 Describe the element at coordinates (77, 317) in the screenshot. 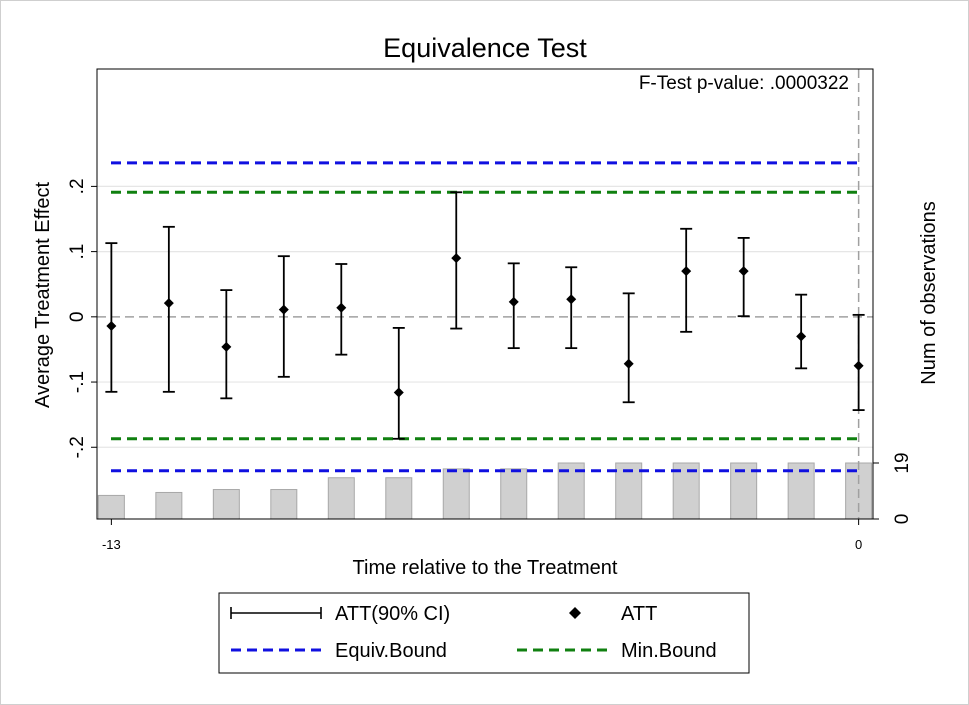

I see `y-tick-label: 0` at that location.